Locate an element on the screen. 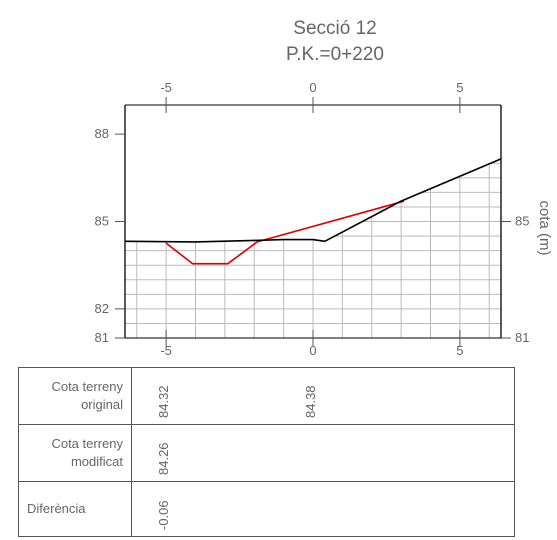  row-label-difference: Diferència is located at coordinates (75, 509).